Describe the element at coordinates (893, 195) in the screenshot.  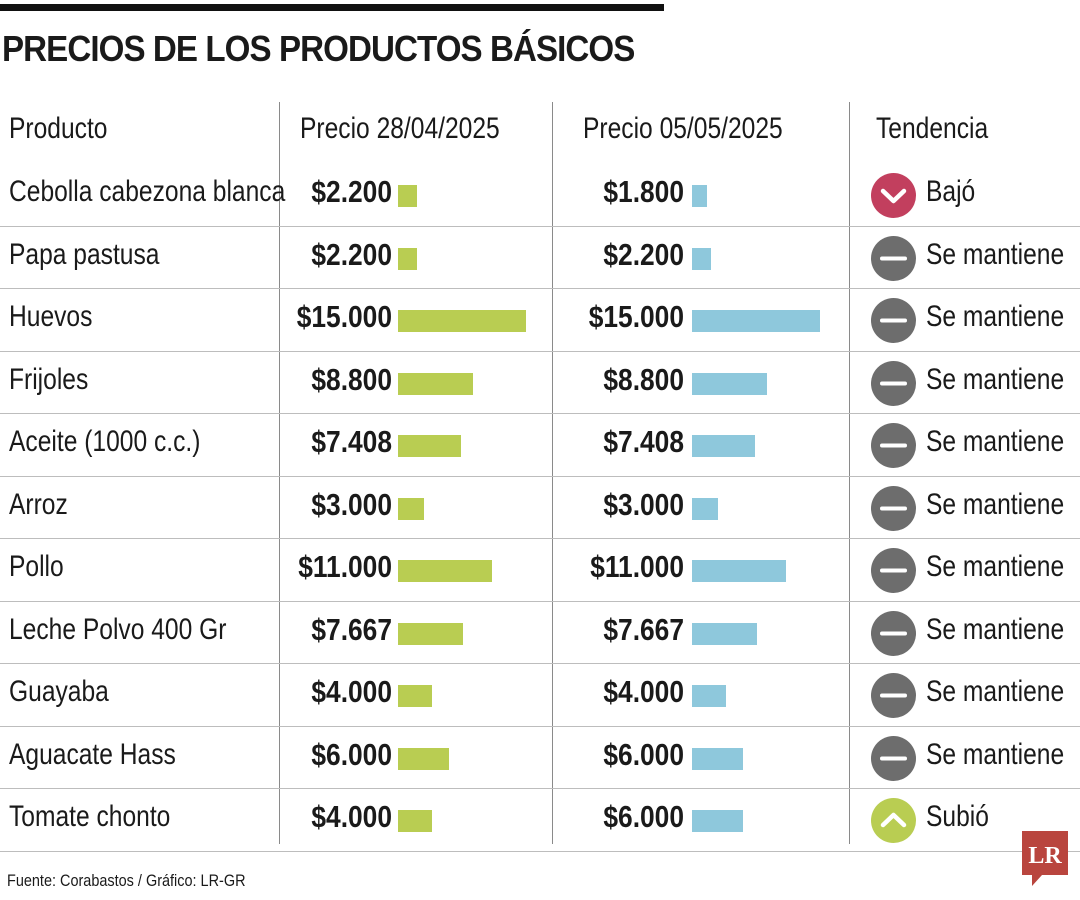
I see `trend-down-icon` at that location.